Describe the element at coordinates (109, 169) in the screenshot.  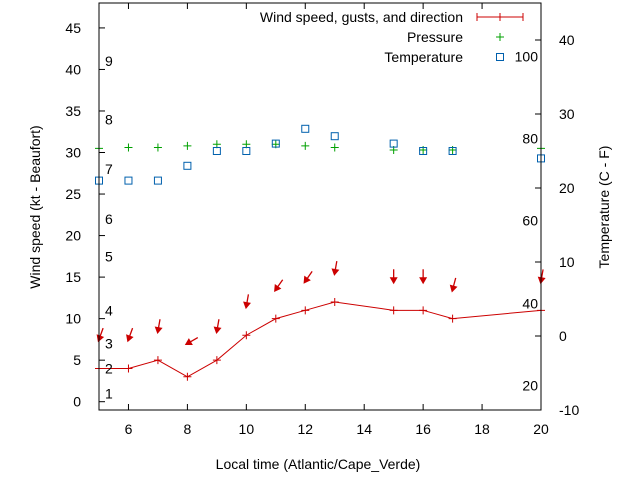
I see `beaufort-label: 7` at that location.